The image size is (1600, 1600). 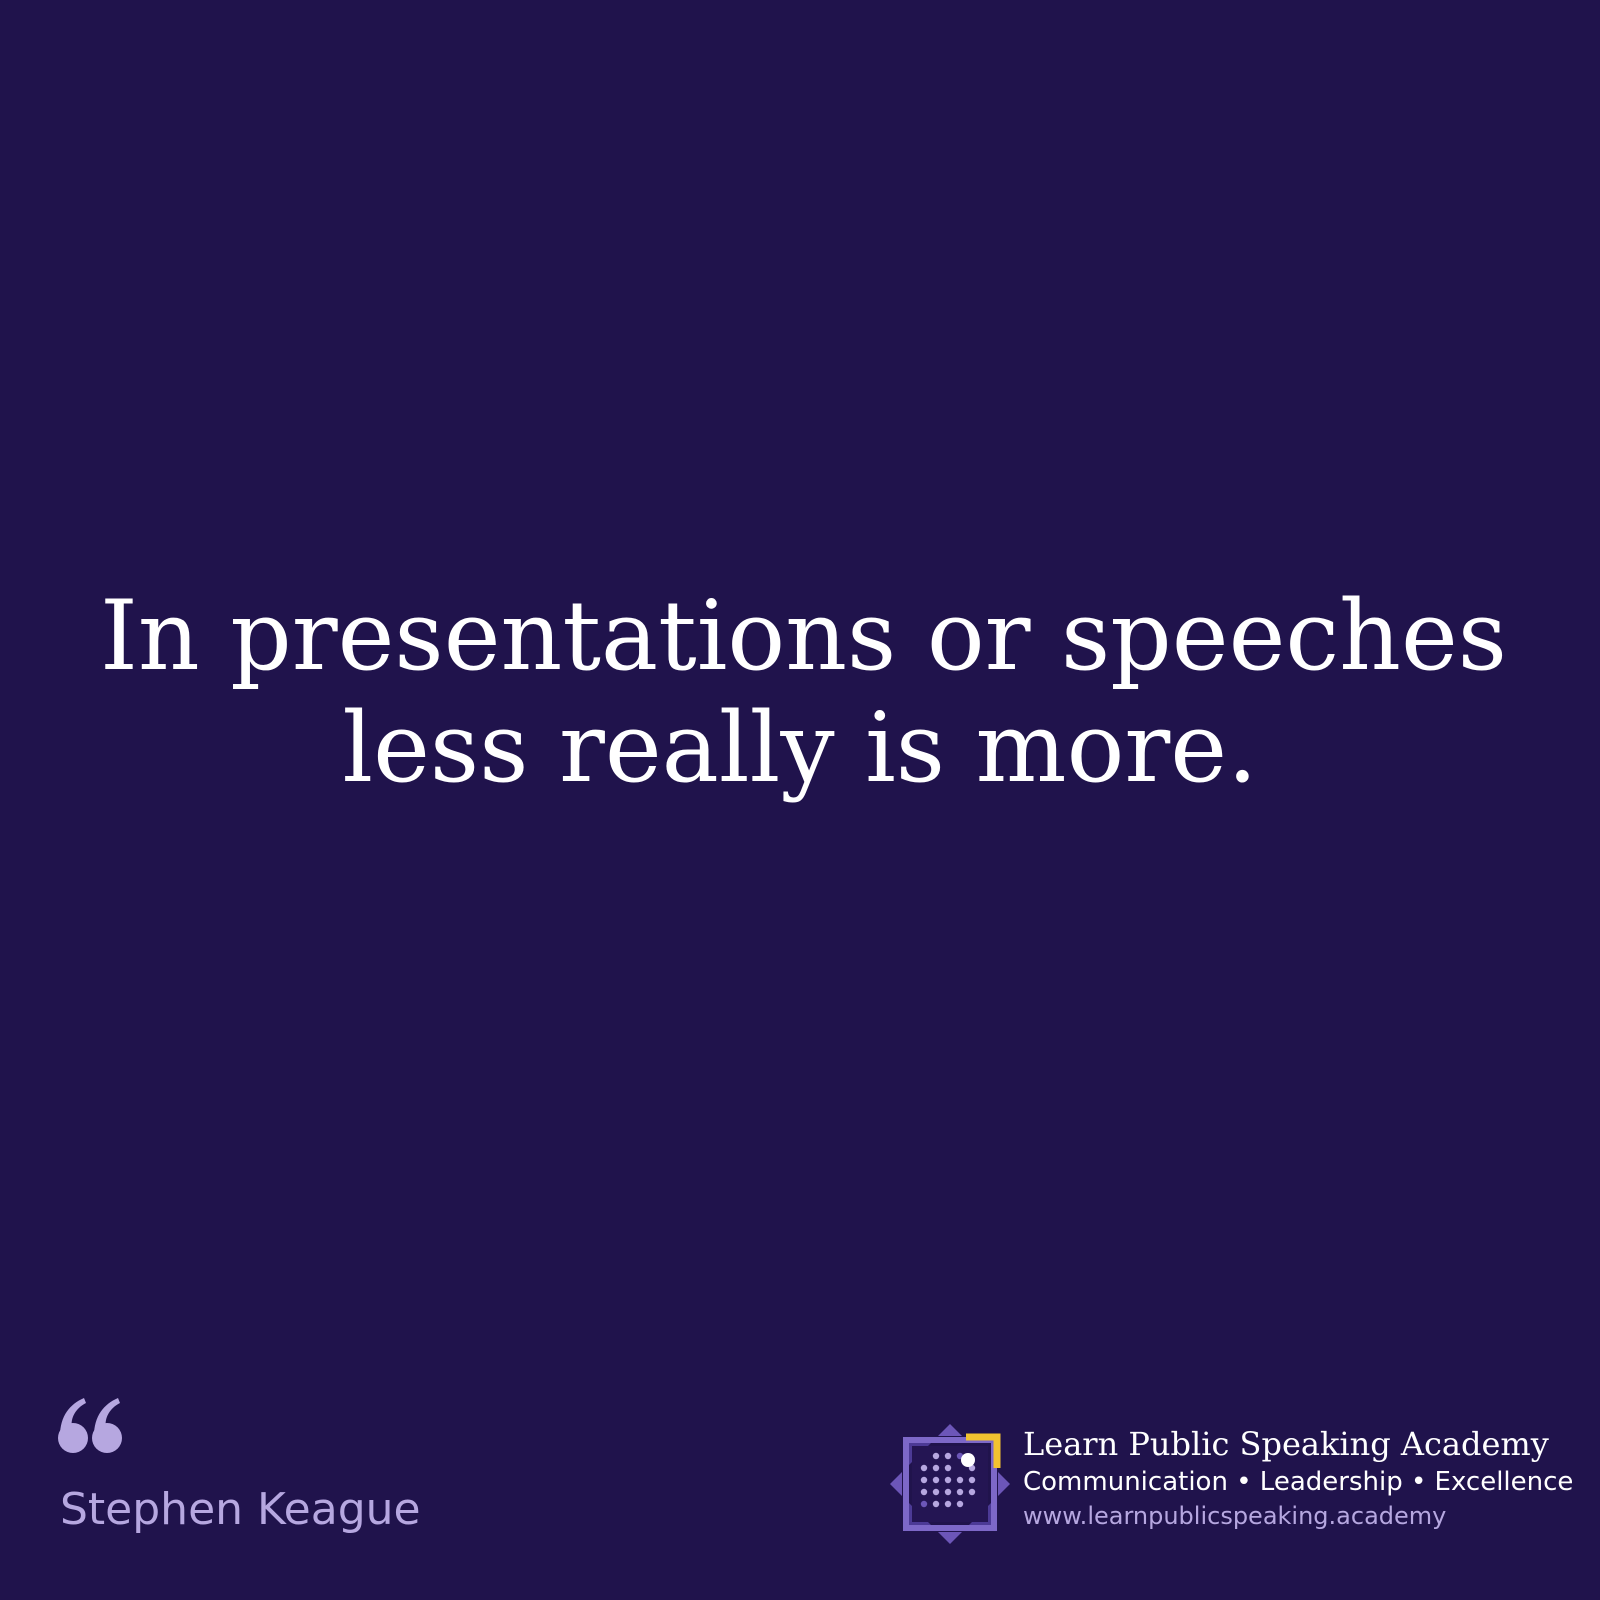 What do you see at coordinates (950, 1484) in the screenshot?
I see `academy-logo-icon` at bounding box center [950, 1484].